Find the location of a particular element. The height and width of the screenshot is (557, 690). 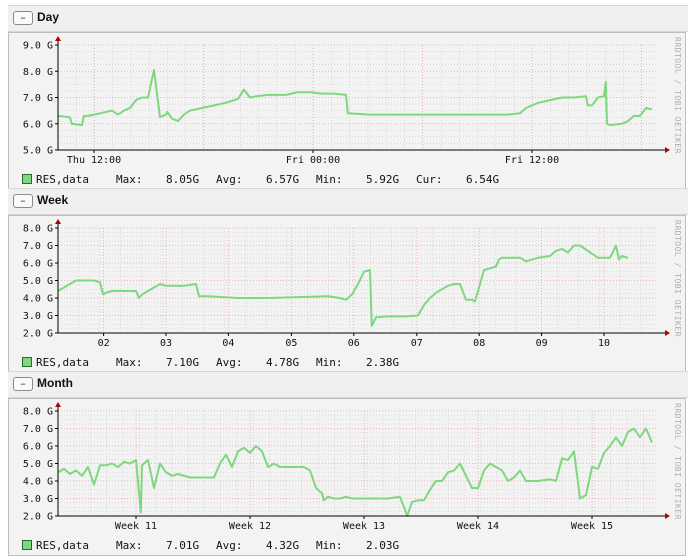

x-tick-label: 07 is located at coordinates (417, 343).